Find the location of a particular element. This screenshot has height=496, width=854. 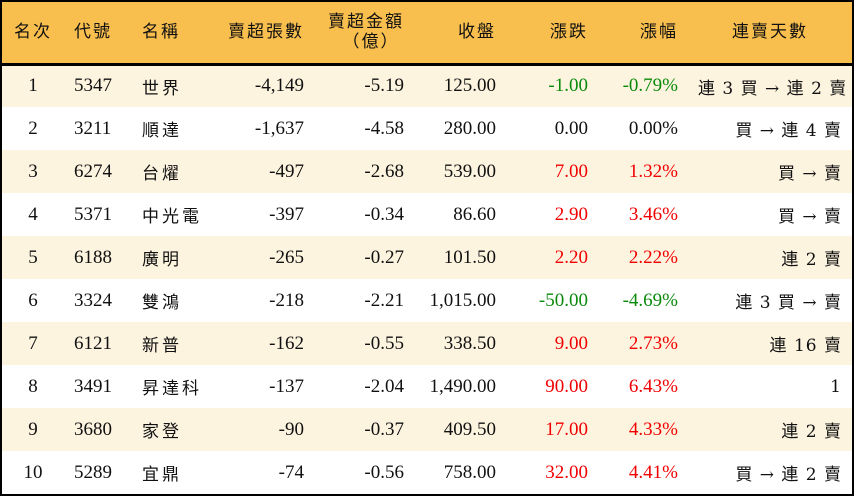

change-pct-cell: 2.22% is located at coordinates (653, 257).